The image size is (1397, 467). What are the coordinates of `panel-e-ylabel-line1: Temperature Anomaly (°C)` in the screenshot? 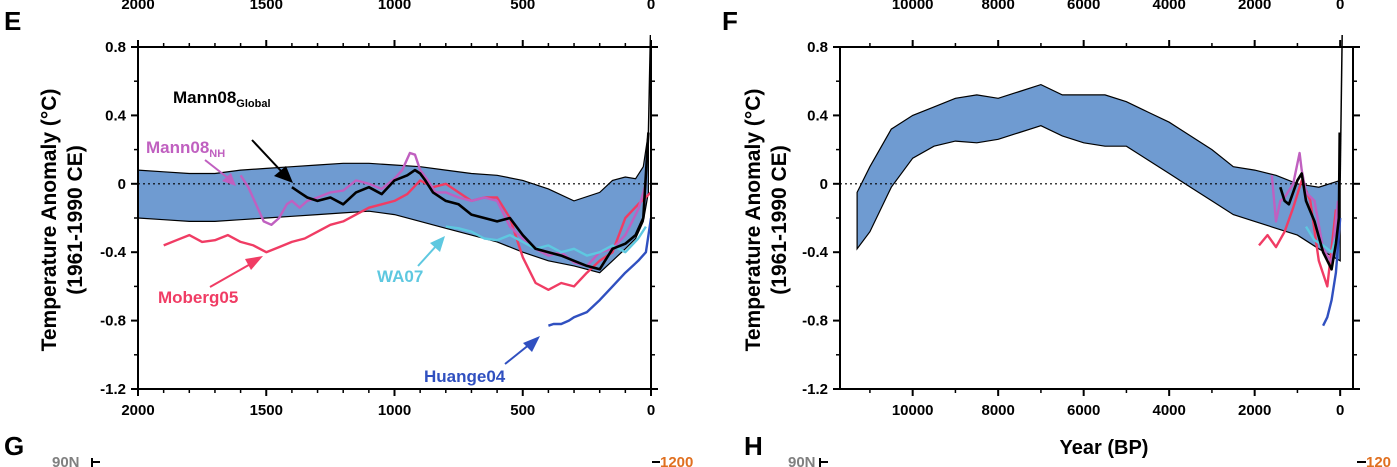 It's located at (49, 220).